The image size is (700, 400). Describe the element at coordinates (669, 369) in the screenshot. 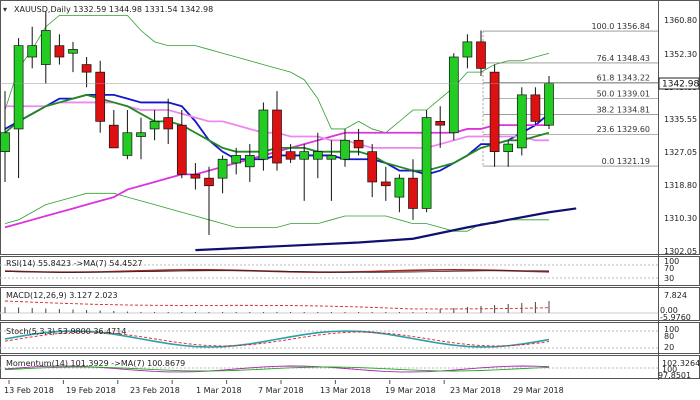

I see `momentum-scale-label: 100` at that location.